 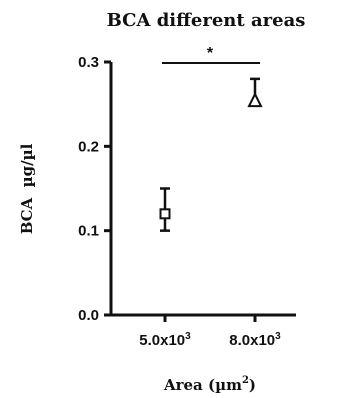 What do you see at coordinates (255, 99) in the screenshot?
I see `data-point-triangle` at bounding box center [255, 99].